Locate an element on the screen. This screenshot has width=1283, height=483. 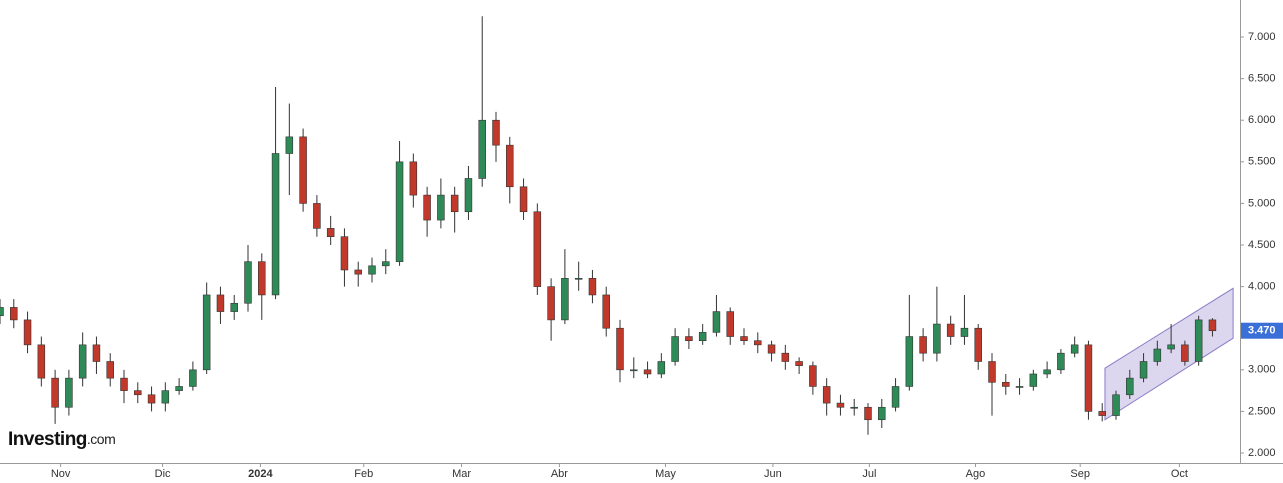
brand: Investing is located at coordinates (47, 439).